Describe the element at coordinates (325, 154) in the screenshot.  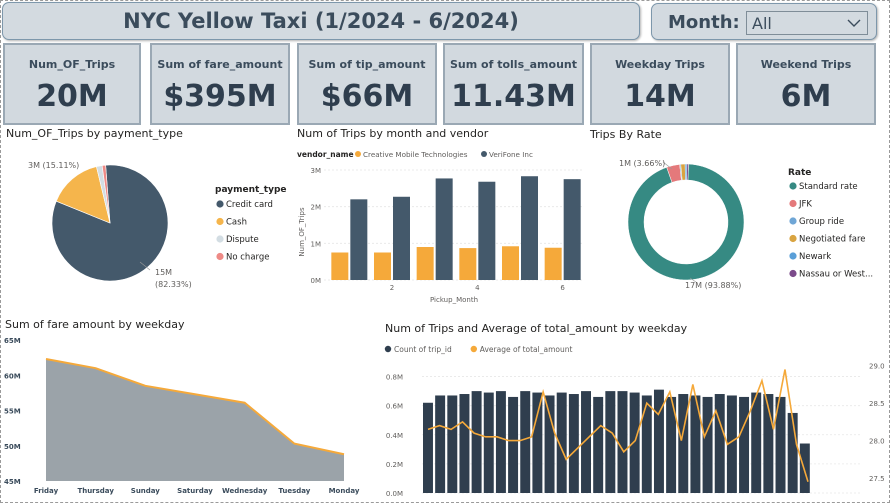
I see `legend-title-vendor: vendor_name` at that location.